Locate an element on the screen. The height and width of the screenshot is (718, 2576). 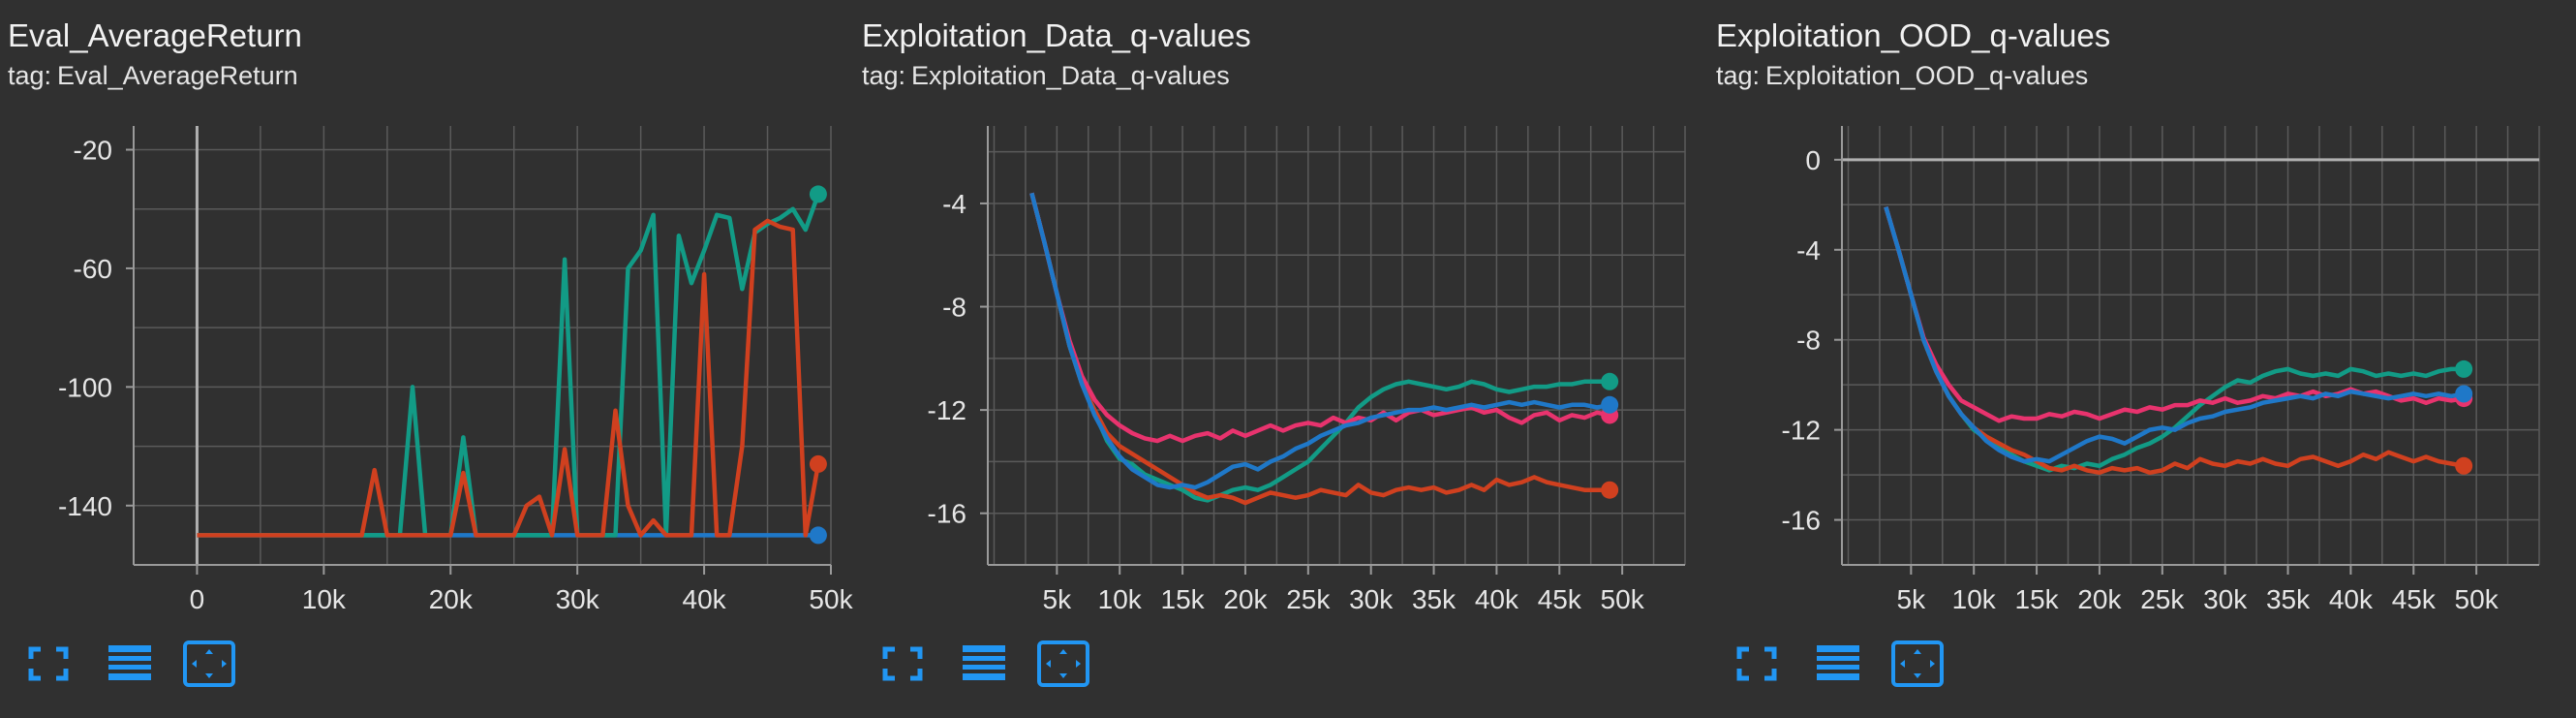
chart-title: Eval_AverageReturn is located at coordinates (155, 35).